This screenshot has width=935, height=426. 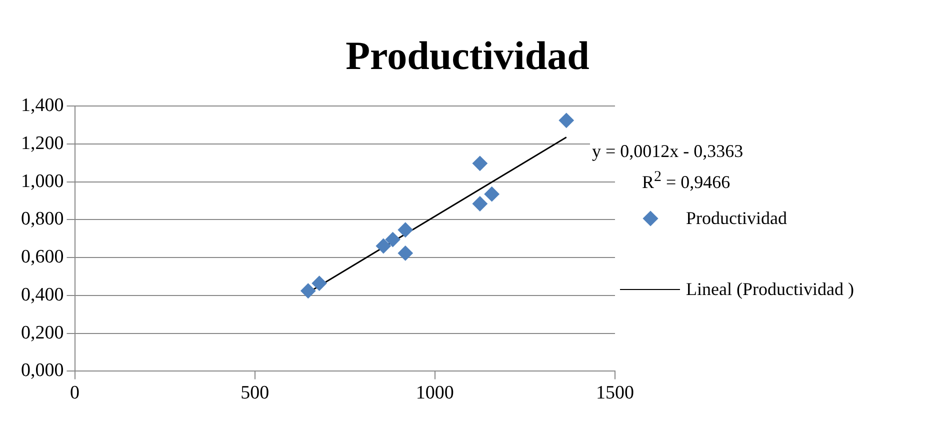 What do you see at coordinates (770, 289) in the screenshot?
I see `legend-label: Lineal (Productividad )` at bounding box center [770, 289].